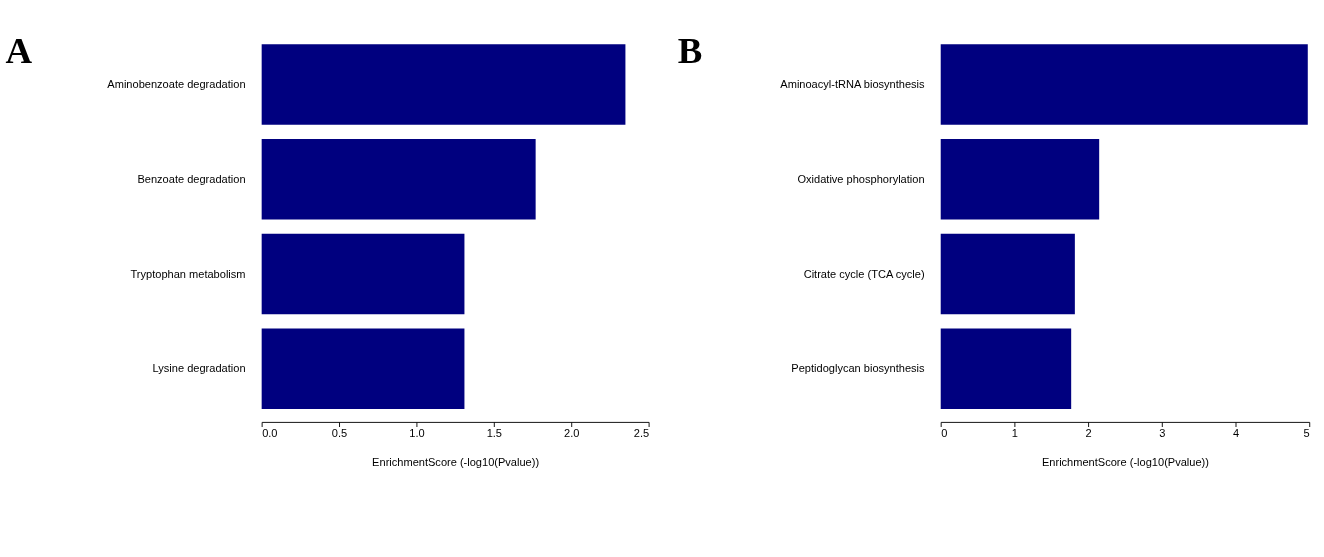 The height and width of the screenshot is (557, 1324). Describe the element at coordinates (1088, 433) in the screenshot. I see `x-tick-label: 2` at that location.